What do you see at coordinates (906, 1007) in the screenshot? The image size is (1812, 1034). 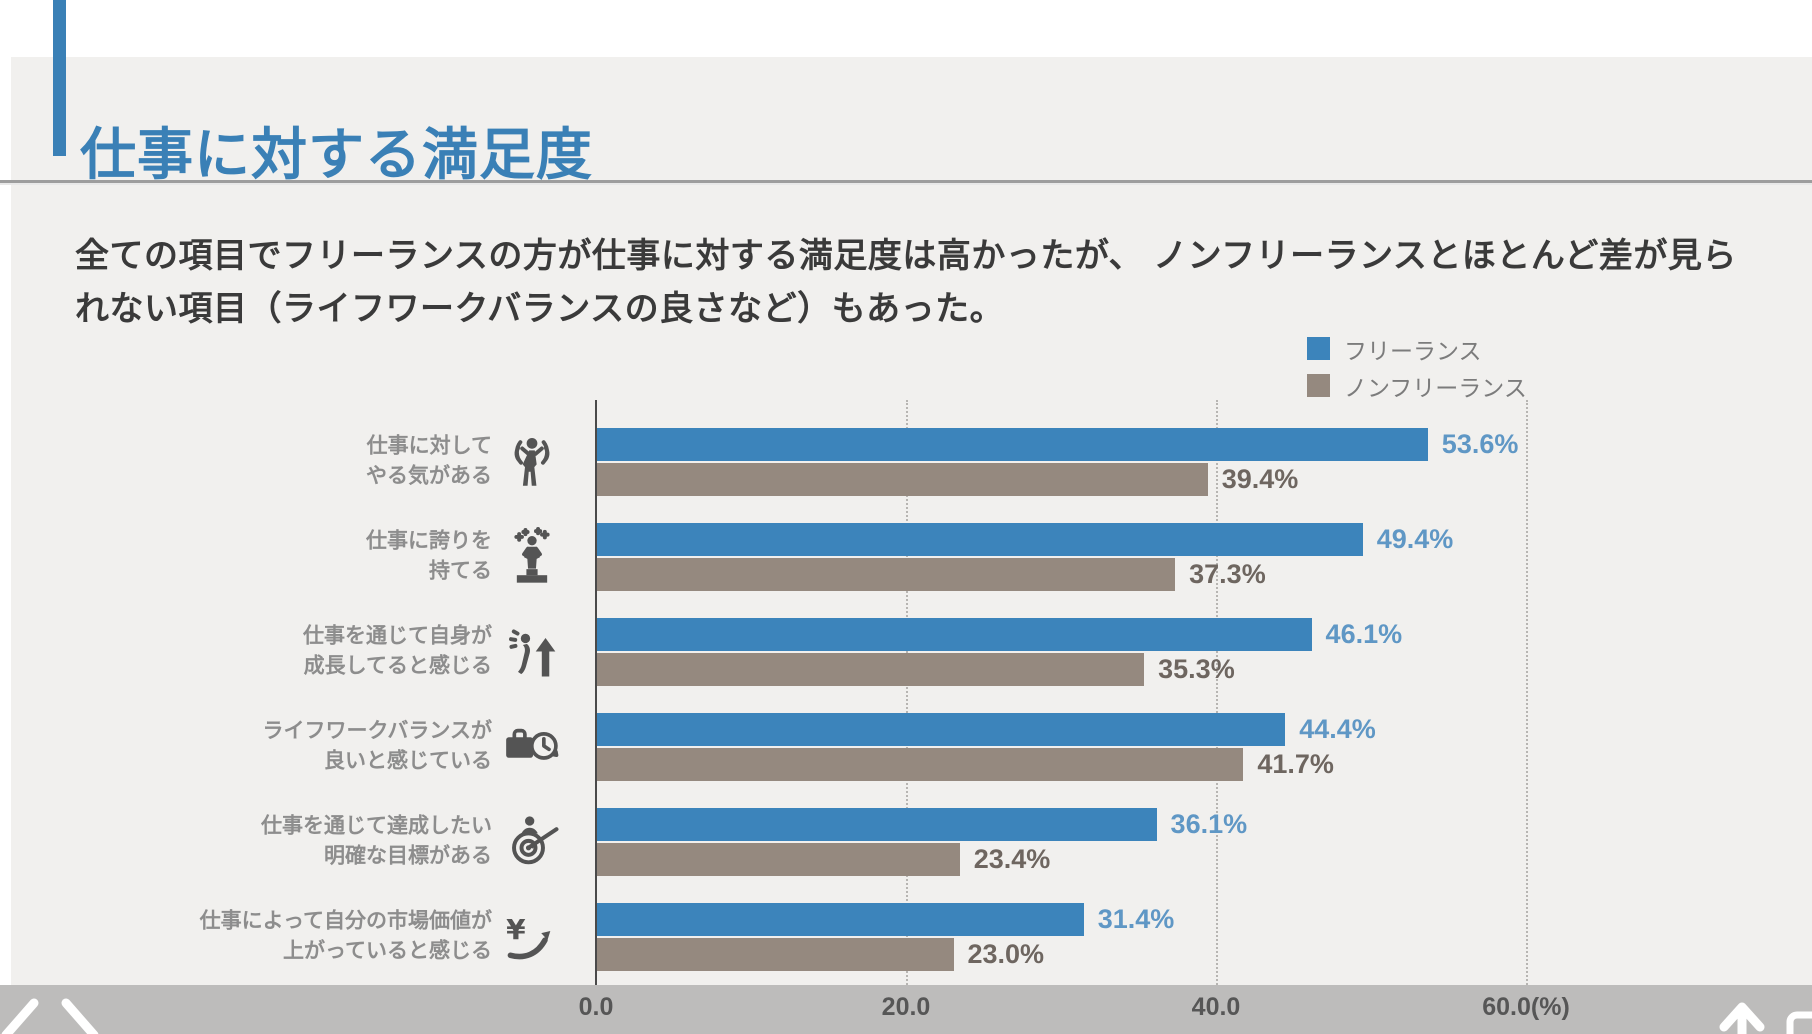 I see `x-axis-tick-label: 20.0` at bounding box center [906, 1007].